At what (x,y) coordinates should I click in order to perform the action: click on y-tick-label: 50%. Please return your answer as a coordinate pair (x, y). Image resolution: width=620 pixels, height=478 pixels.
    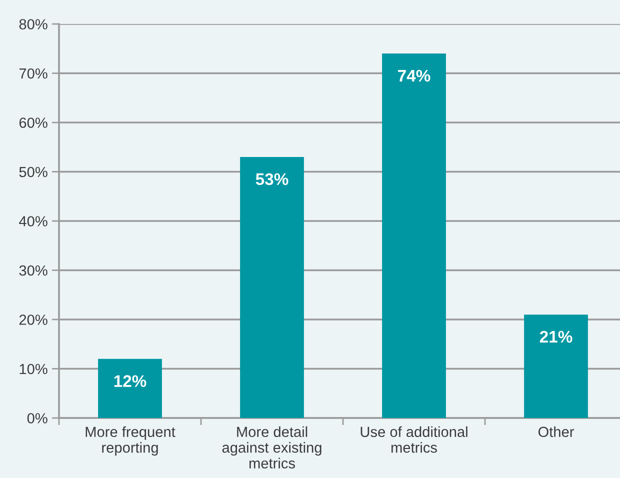
    Looking at the image, I should click on (33, 172).